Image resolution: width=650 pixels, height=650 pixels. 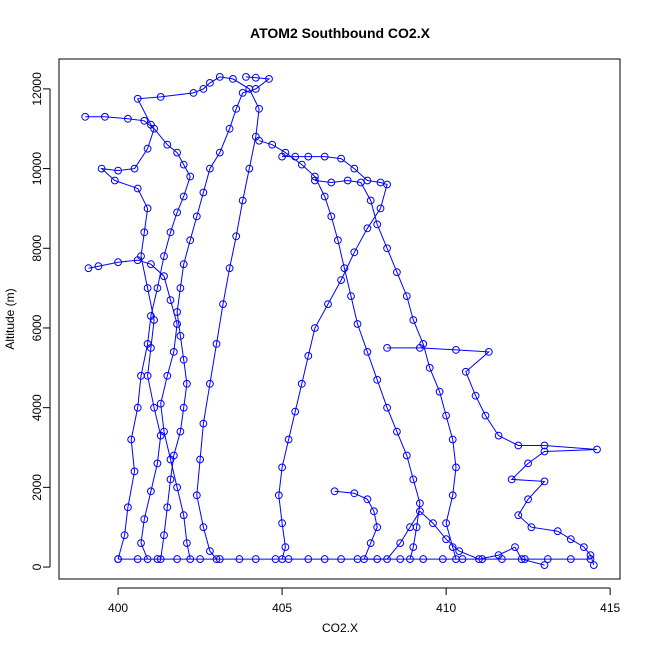 I want to click on y-tick-label: 4000, so click(x=37, y=407).